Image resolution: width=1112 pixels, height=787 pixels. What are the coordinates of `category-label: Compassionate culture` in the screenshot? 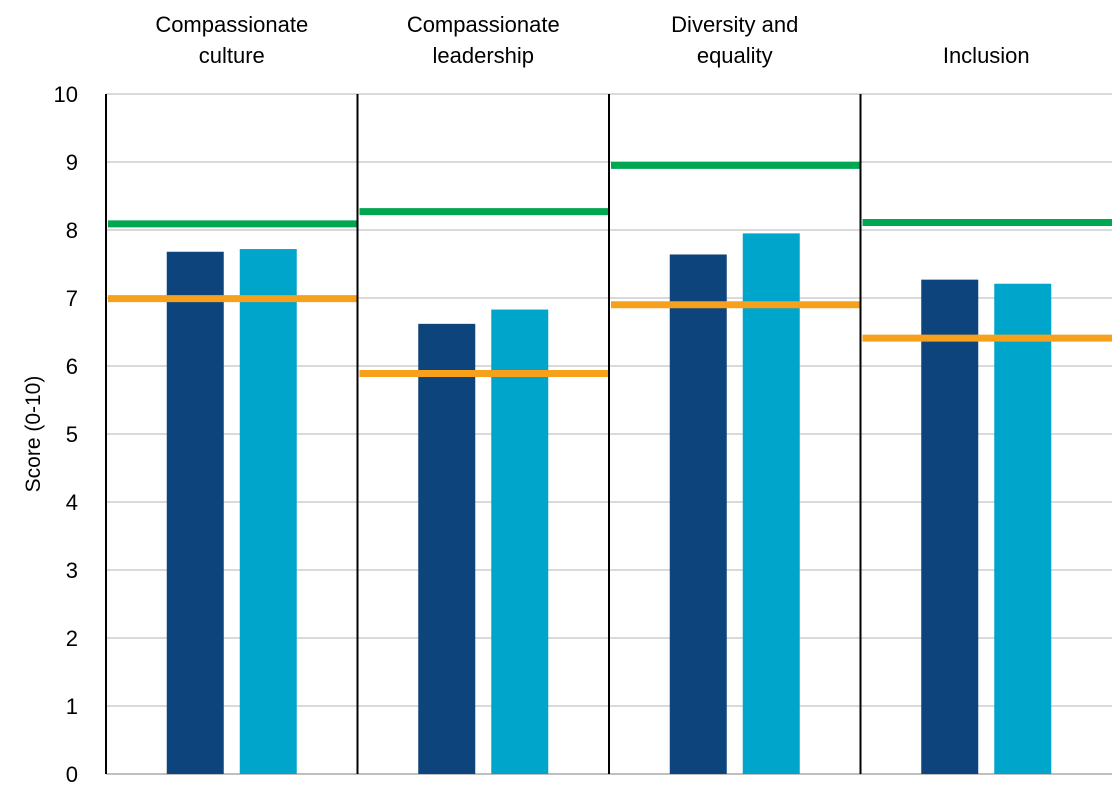 It's located at (231, 40).